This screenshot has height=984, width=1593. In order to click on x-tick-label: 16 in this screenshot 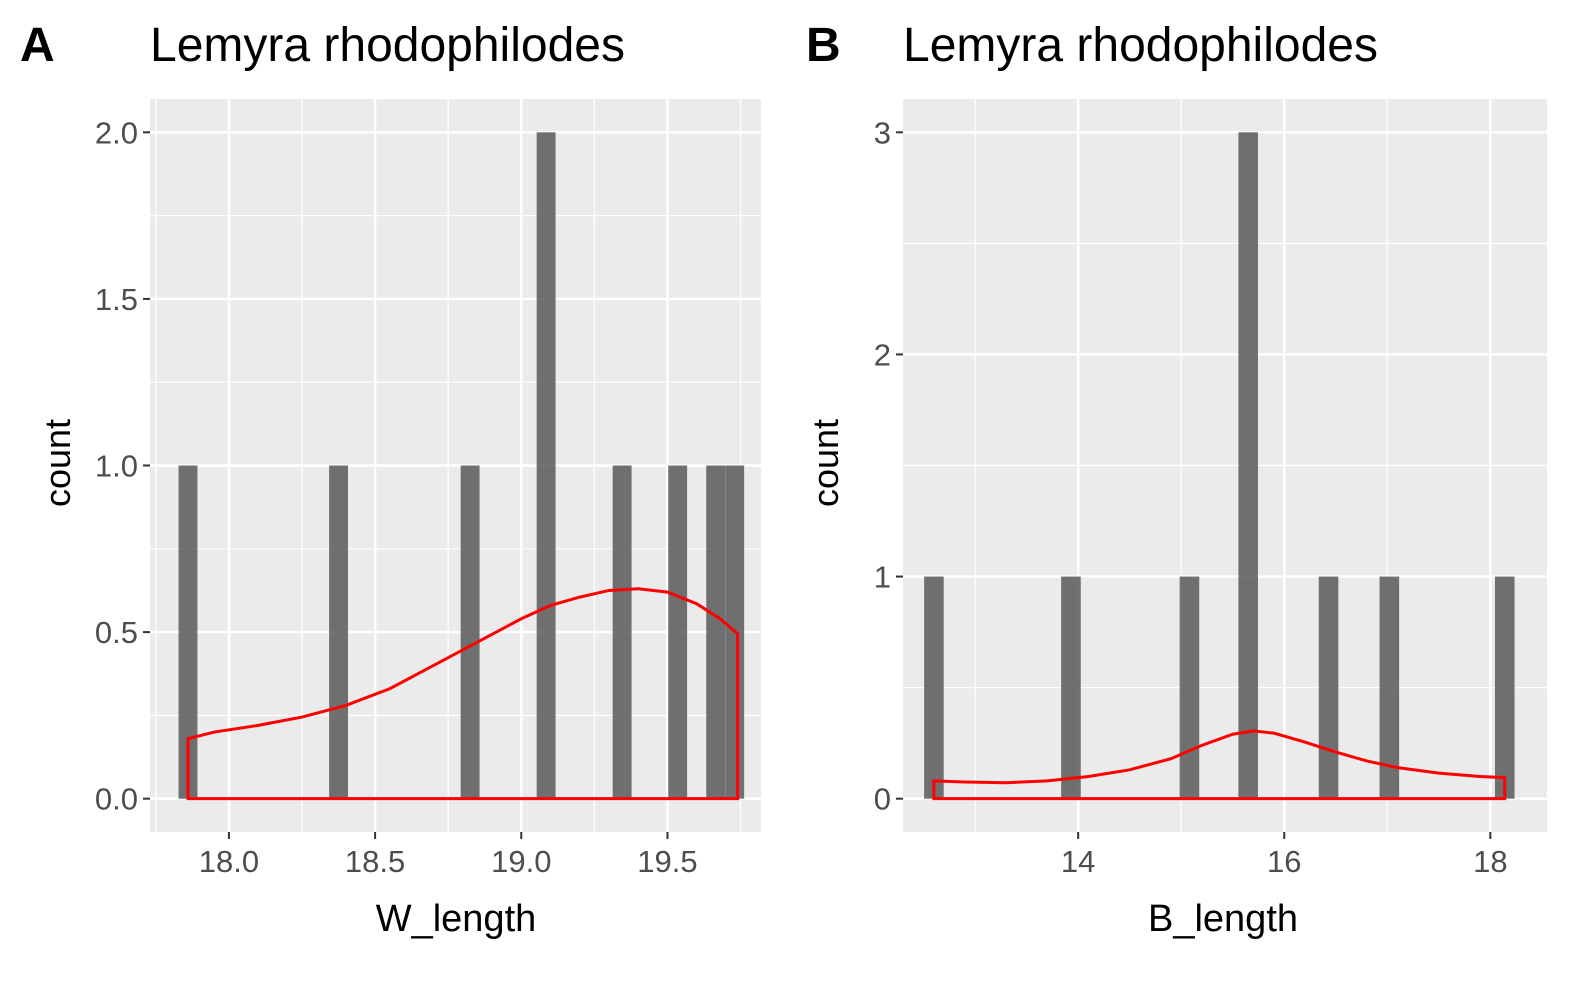, I will do `click(1284, 861)`.